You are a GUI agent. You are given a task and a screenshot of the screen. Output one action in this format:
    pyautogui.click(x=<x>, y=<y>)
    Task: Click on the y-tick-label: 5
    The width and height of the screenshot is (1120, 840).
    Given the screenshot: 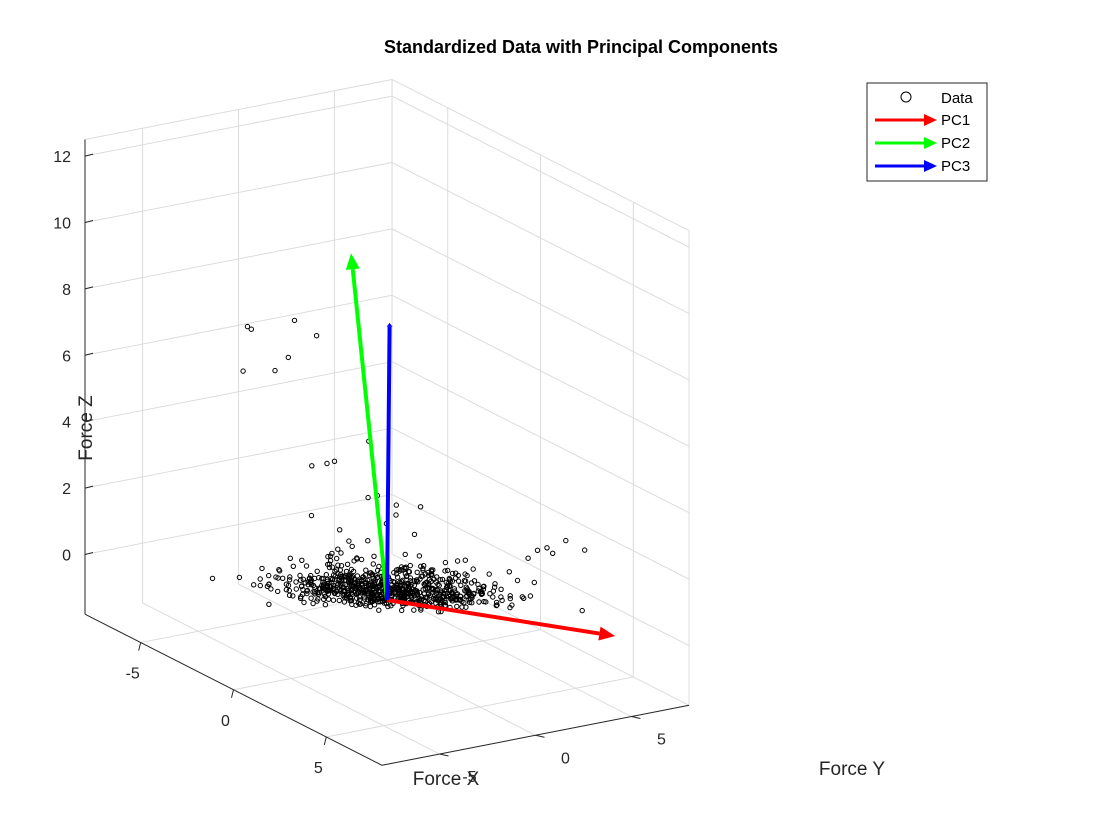 What is the action you would take?
    pyautogui.click(x=661, y=740)
    